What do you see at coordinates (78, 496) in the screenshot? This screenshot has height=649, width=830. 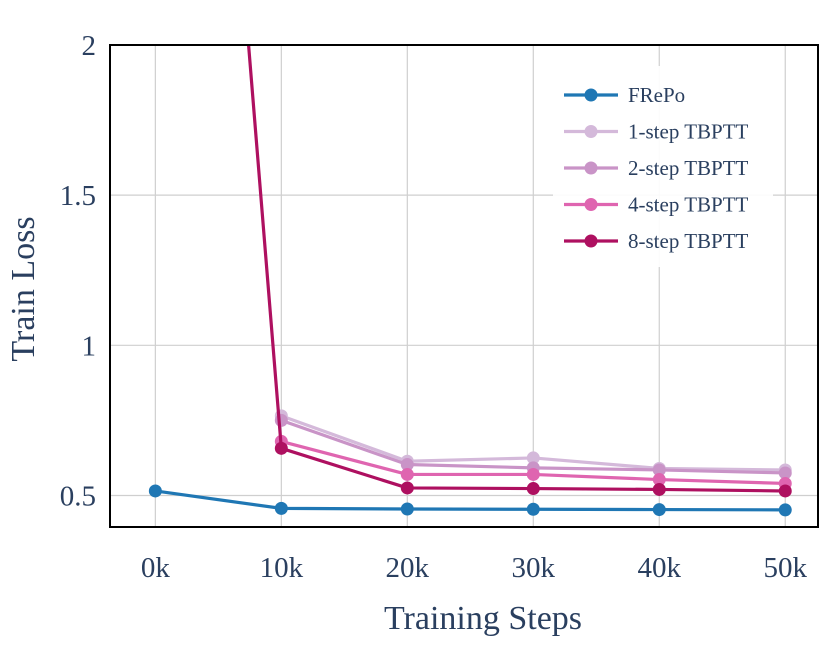 I see `y-tick-label: 0.5` at bounding box center [78, 496].